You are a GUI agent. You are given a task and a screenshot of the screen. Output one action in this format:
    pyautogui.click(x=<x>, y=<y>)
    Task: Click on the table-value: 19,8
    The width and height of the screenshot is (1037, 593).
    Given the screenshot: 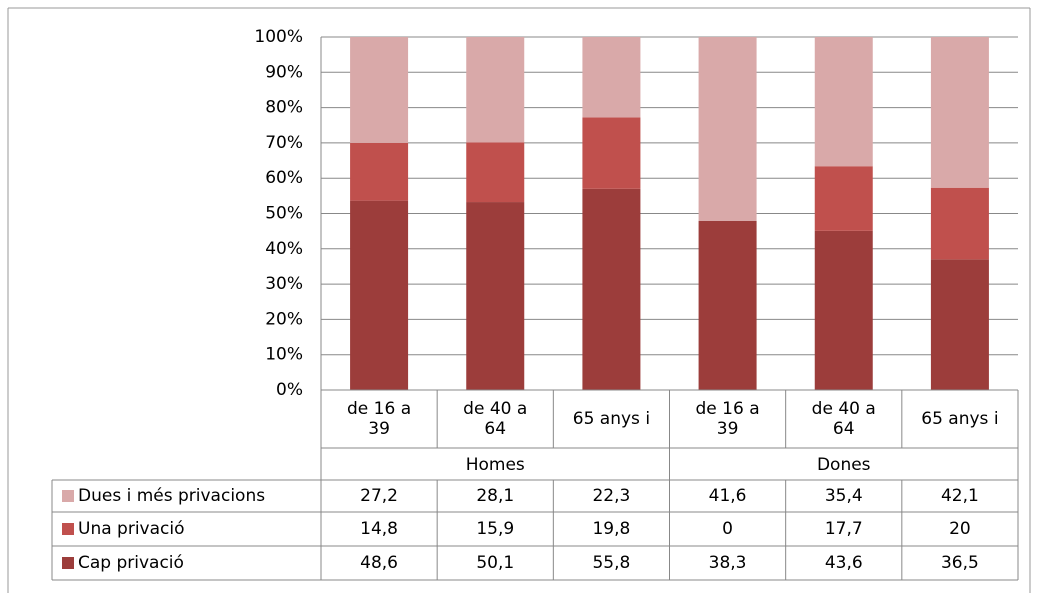 What is the action you would take?
    pyautogui.click(x=611, y=529)
    